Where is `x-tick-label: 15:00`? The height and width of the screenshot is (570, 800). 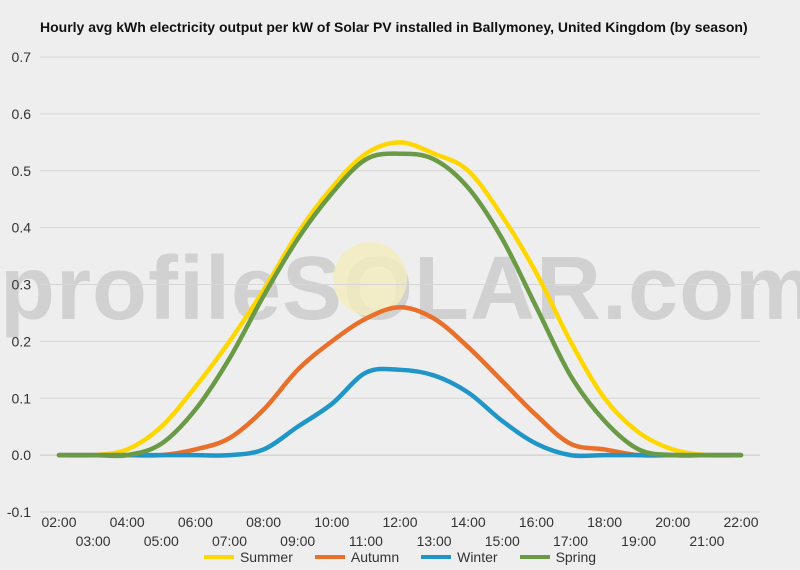 x-tick-label: 15:00 is located at coordinates (502, 541).